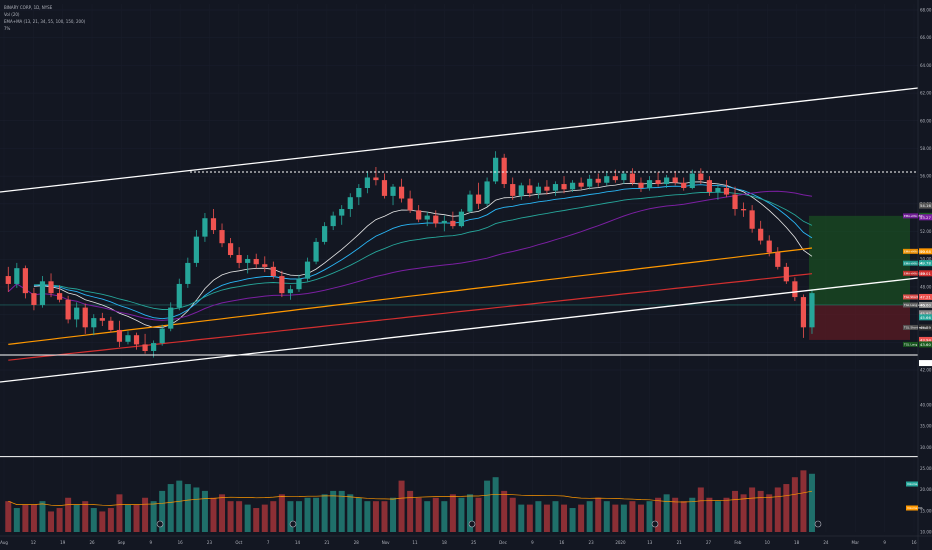 This screenshot has width=932, height=550. Describe the element at coordinates (926, 468) in the screenshot. I see `volume-tick-label: 25.00M` at that location.